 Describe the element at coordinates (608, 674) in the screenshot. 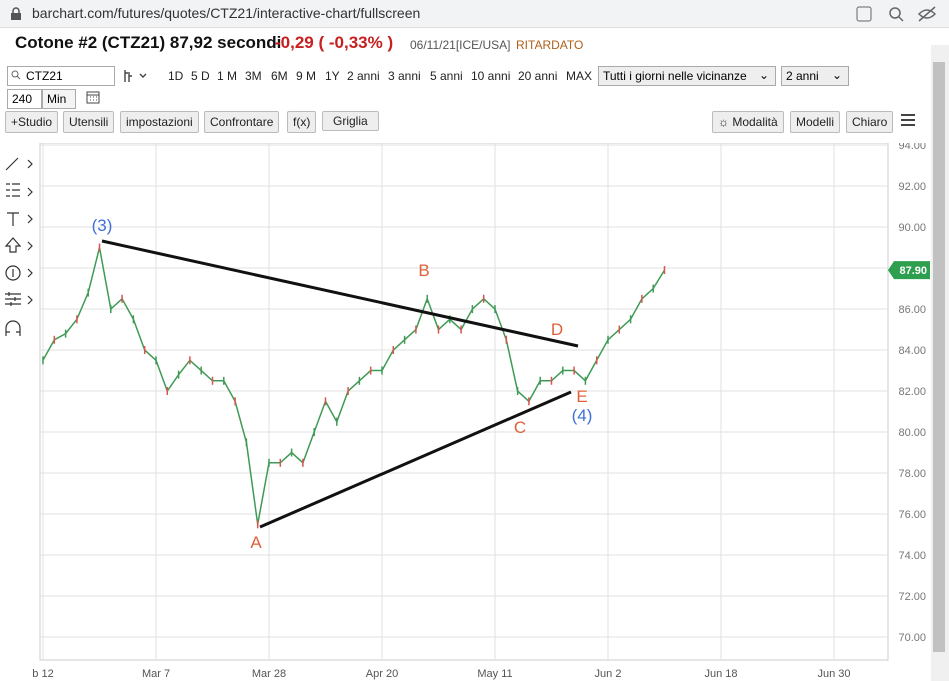

I see `x-tick-label: Jun 2` at that location.